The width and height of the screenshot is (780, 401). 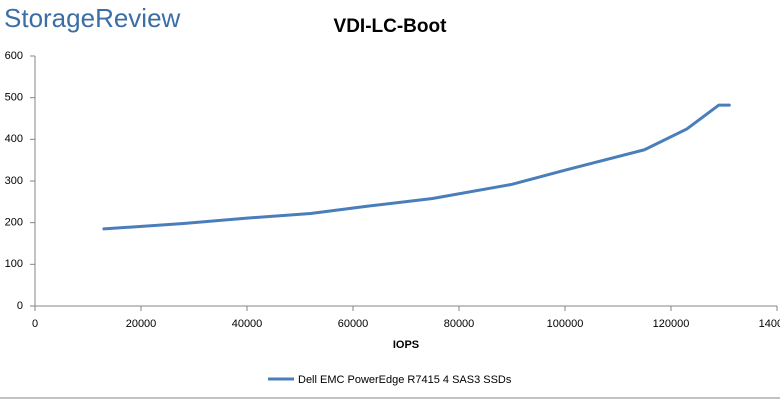 I want to click on y-tick-label: 200, so click(x=14, y=223).